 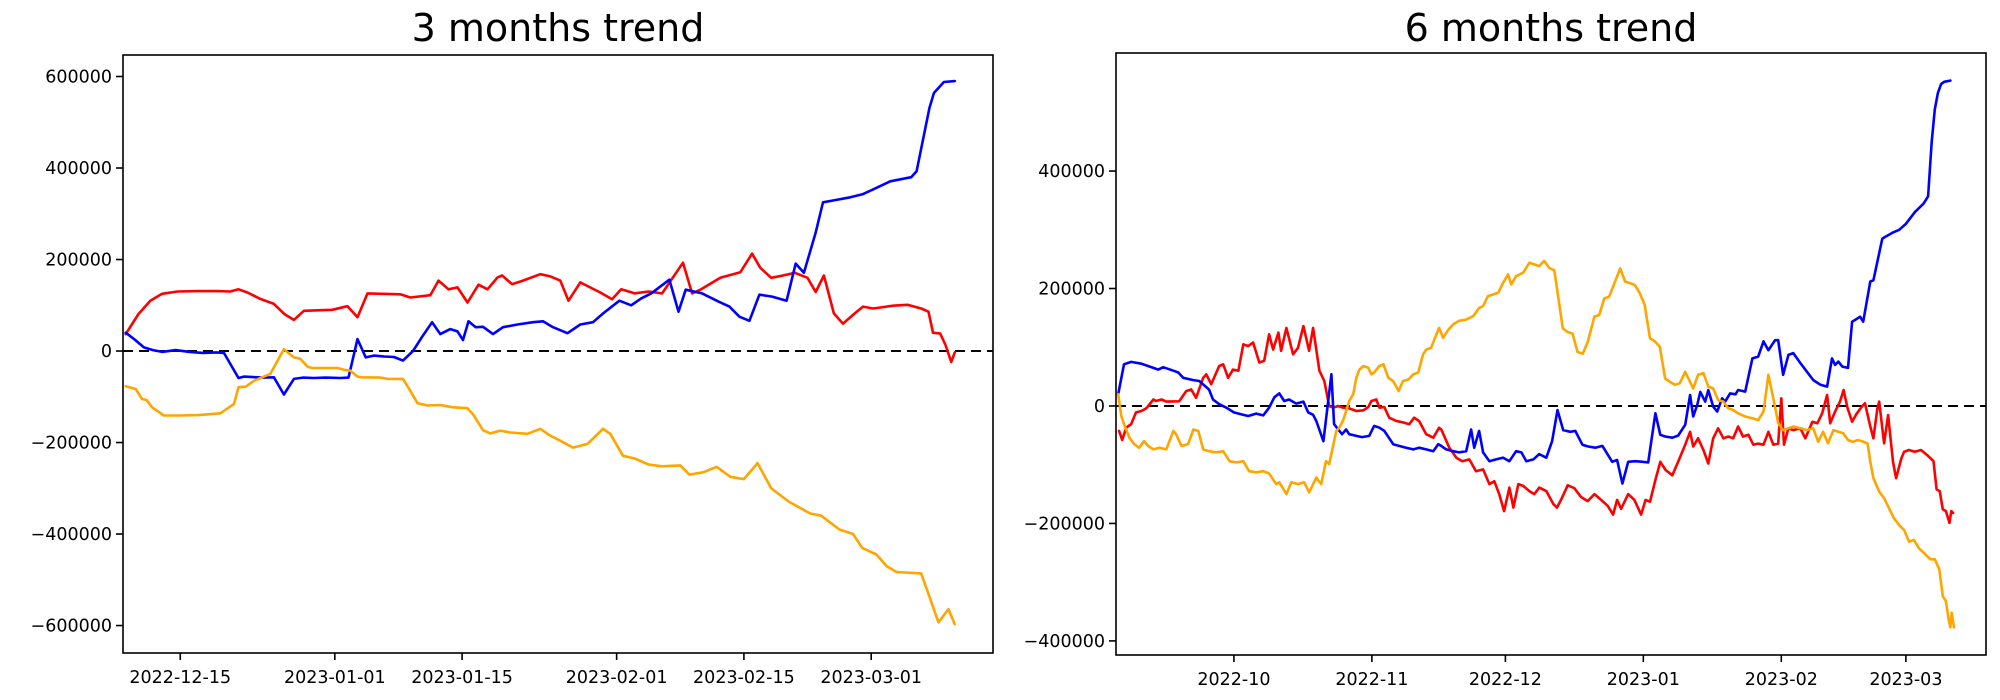 I want to click on y-tick-label: −600000, so click(x=71, y=627).